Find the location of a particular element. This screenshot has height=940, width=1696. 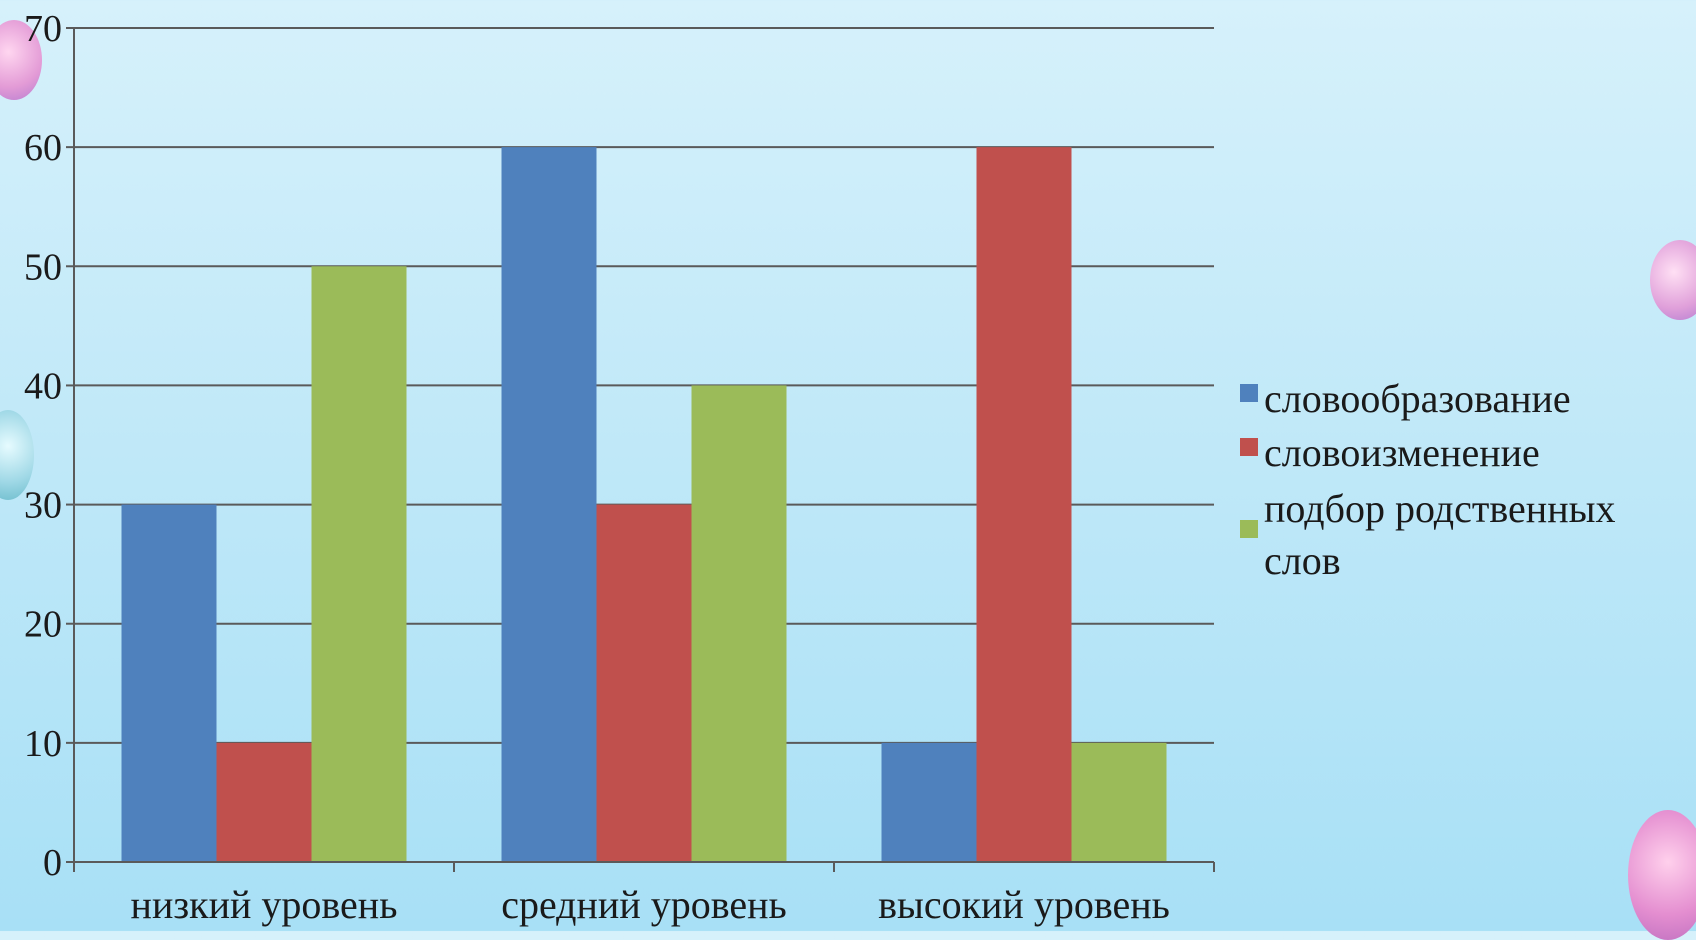

y-axis-tick-labels: 0 10 20 30 40 50 60 70 is located at coordinates (43, 446).